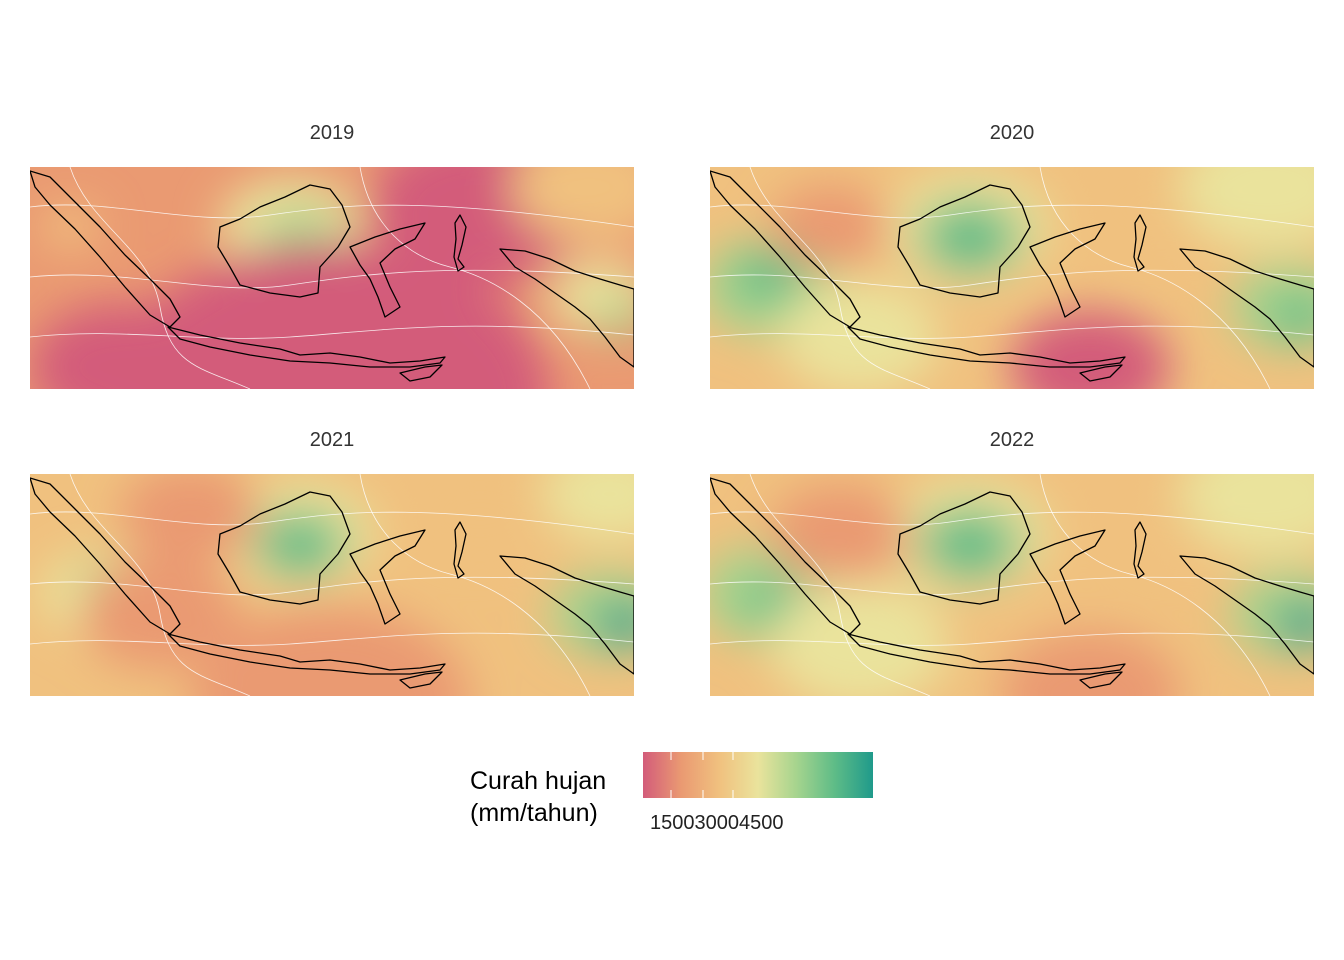 The height and width of the screenshot is (960, 1344). Describe the element at coordinates (1012, 440) in the screenshot. I see `panel-title-2022: 2022` at that location.